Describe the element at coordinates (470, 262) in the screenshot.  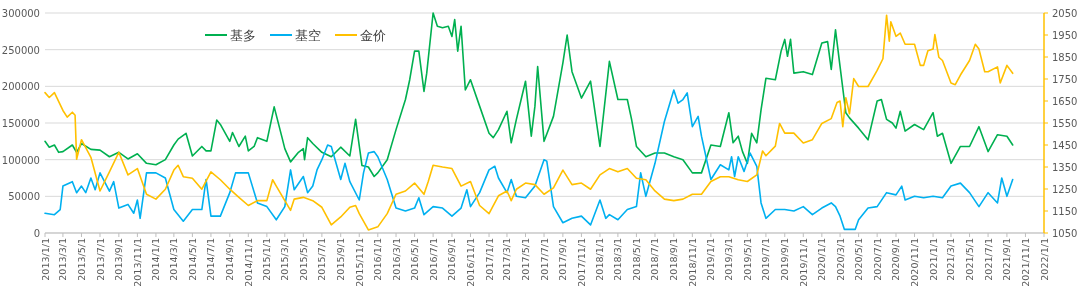
I see `x-tick-label: 2016/11/1` at that location.